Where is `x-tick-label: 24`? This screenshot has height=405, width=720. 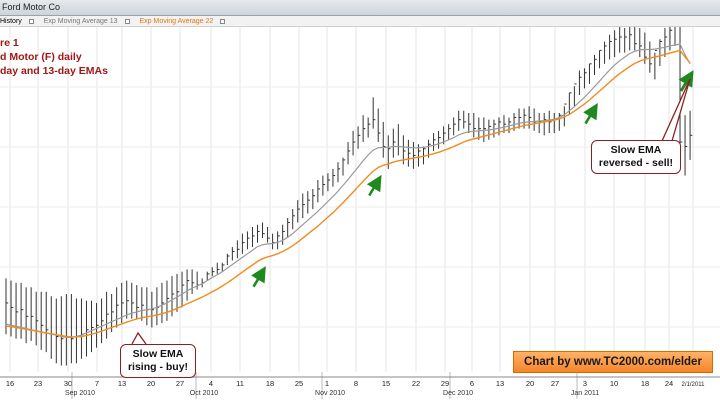 x-tick-label: 24 is located at coordinates (669, 383).